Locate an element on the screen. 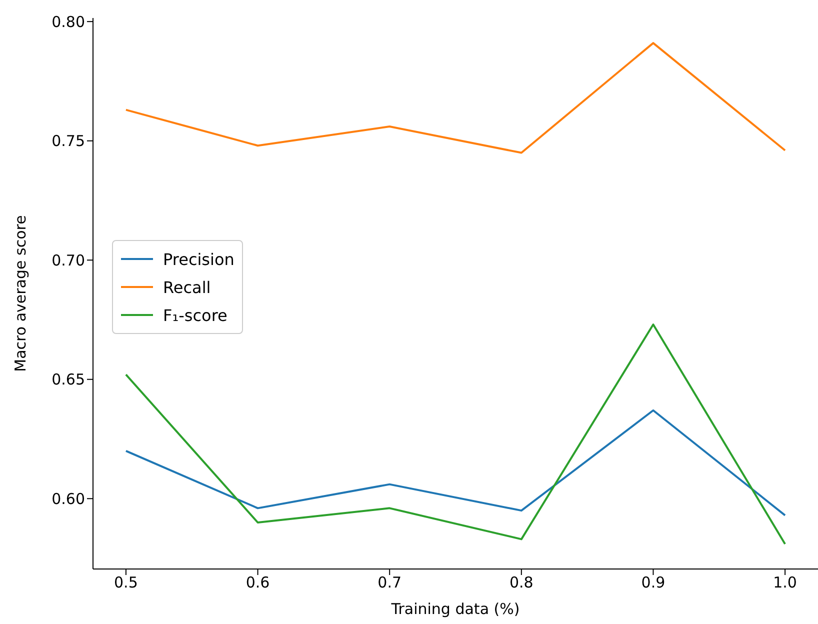 This screenshot has width=818, height=624. x-tick-label: 0.8 is located at coordinates (521, 583).